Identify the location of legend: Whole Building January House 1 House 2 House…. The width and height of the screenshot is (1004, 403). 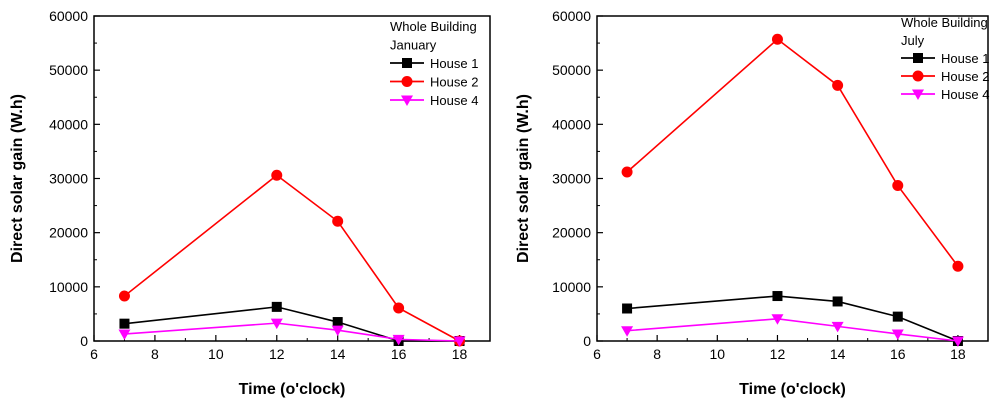
(434, 63).